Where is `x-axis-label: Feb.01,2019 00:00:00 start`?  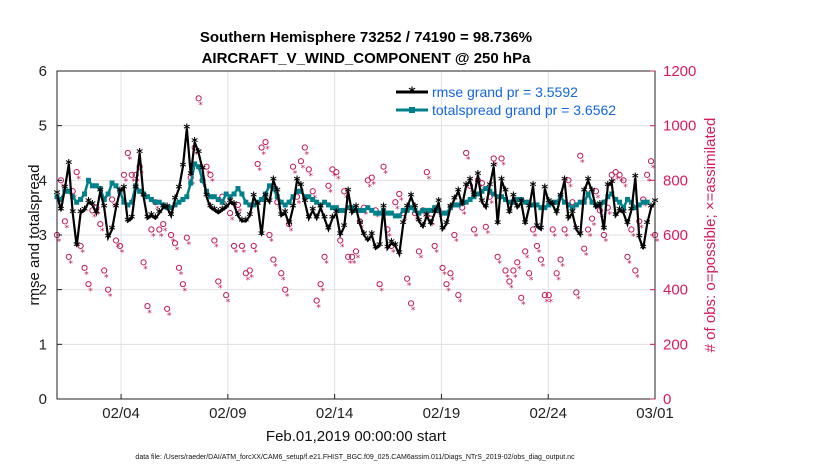
x-axis-label: Feb.01,2019 00:00:00 start is located at coordinates (356, 436).